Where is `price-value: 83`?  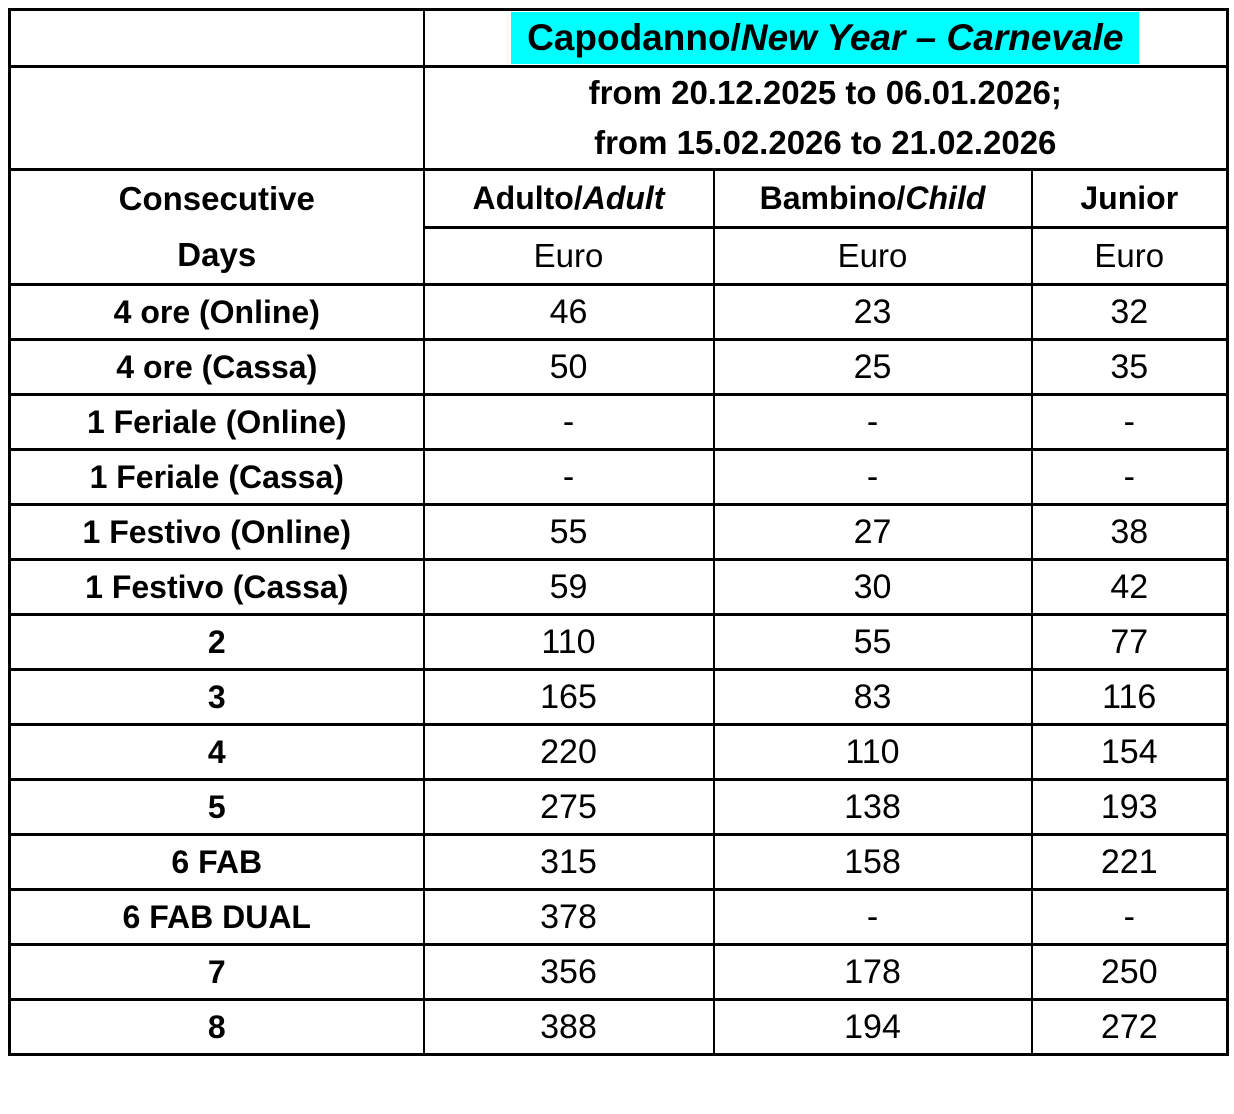
price-value: 83 is located at coordinates (872, 697).